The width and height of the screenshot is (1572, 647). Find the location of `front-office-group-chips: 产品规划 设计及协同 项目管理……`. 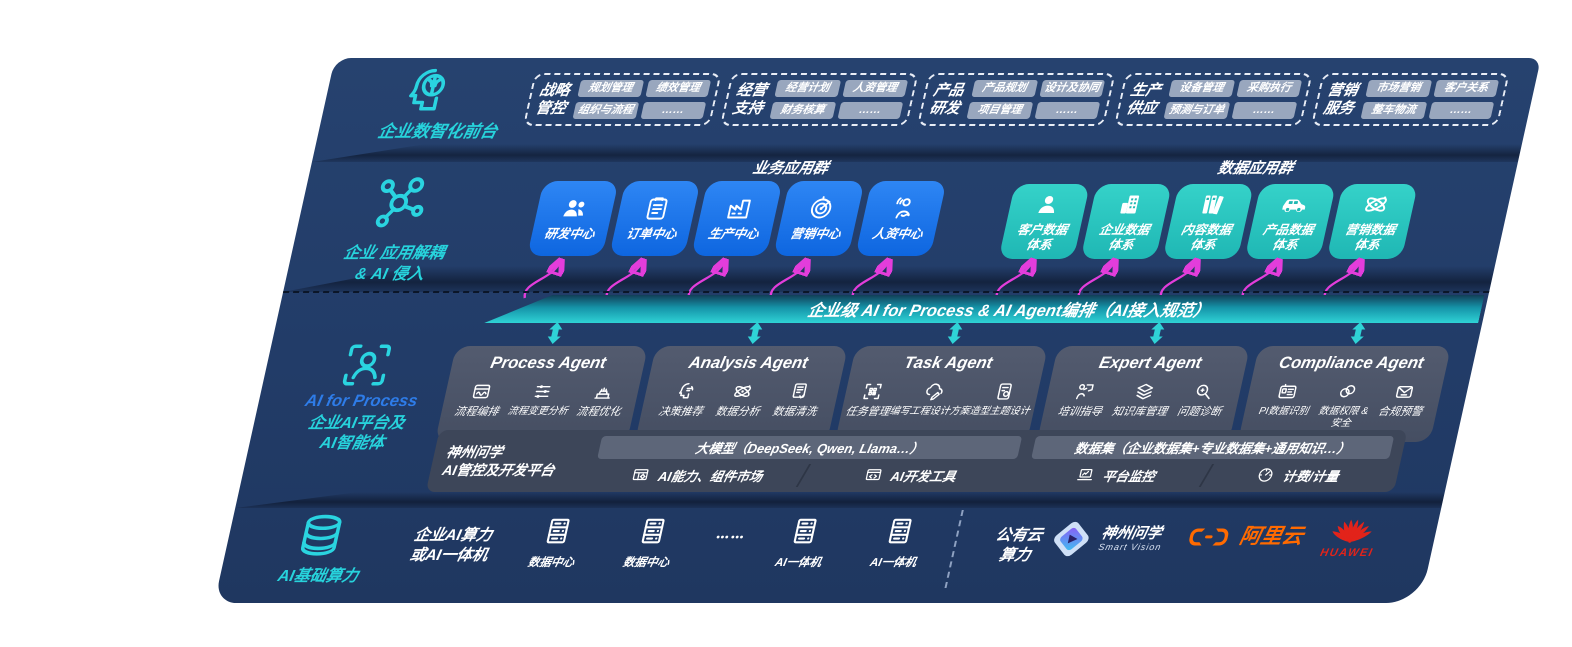

front-office-group-chips: 产品规划 设计及协同 项目管理…… is located at coordinates (1036, 100).